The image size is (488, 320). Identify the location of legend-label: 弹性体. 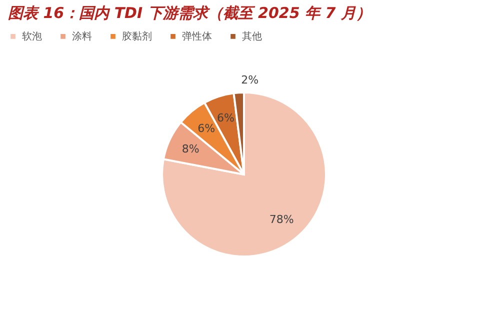
(197, 36).